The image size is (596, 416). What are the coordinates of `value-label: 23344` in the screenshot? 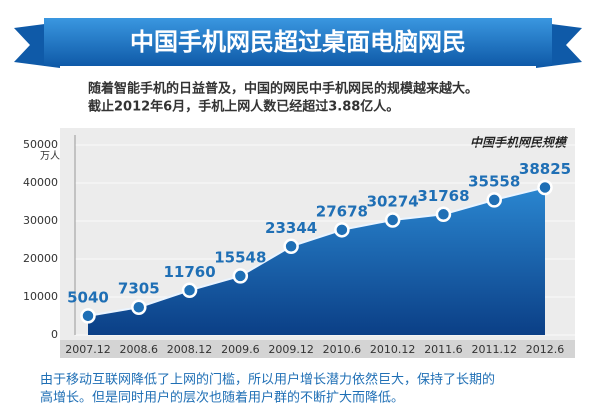 It's located at (291, 228).